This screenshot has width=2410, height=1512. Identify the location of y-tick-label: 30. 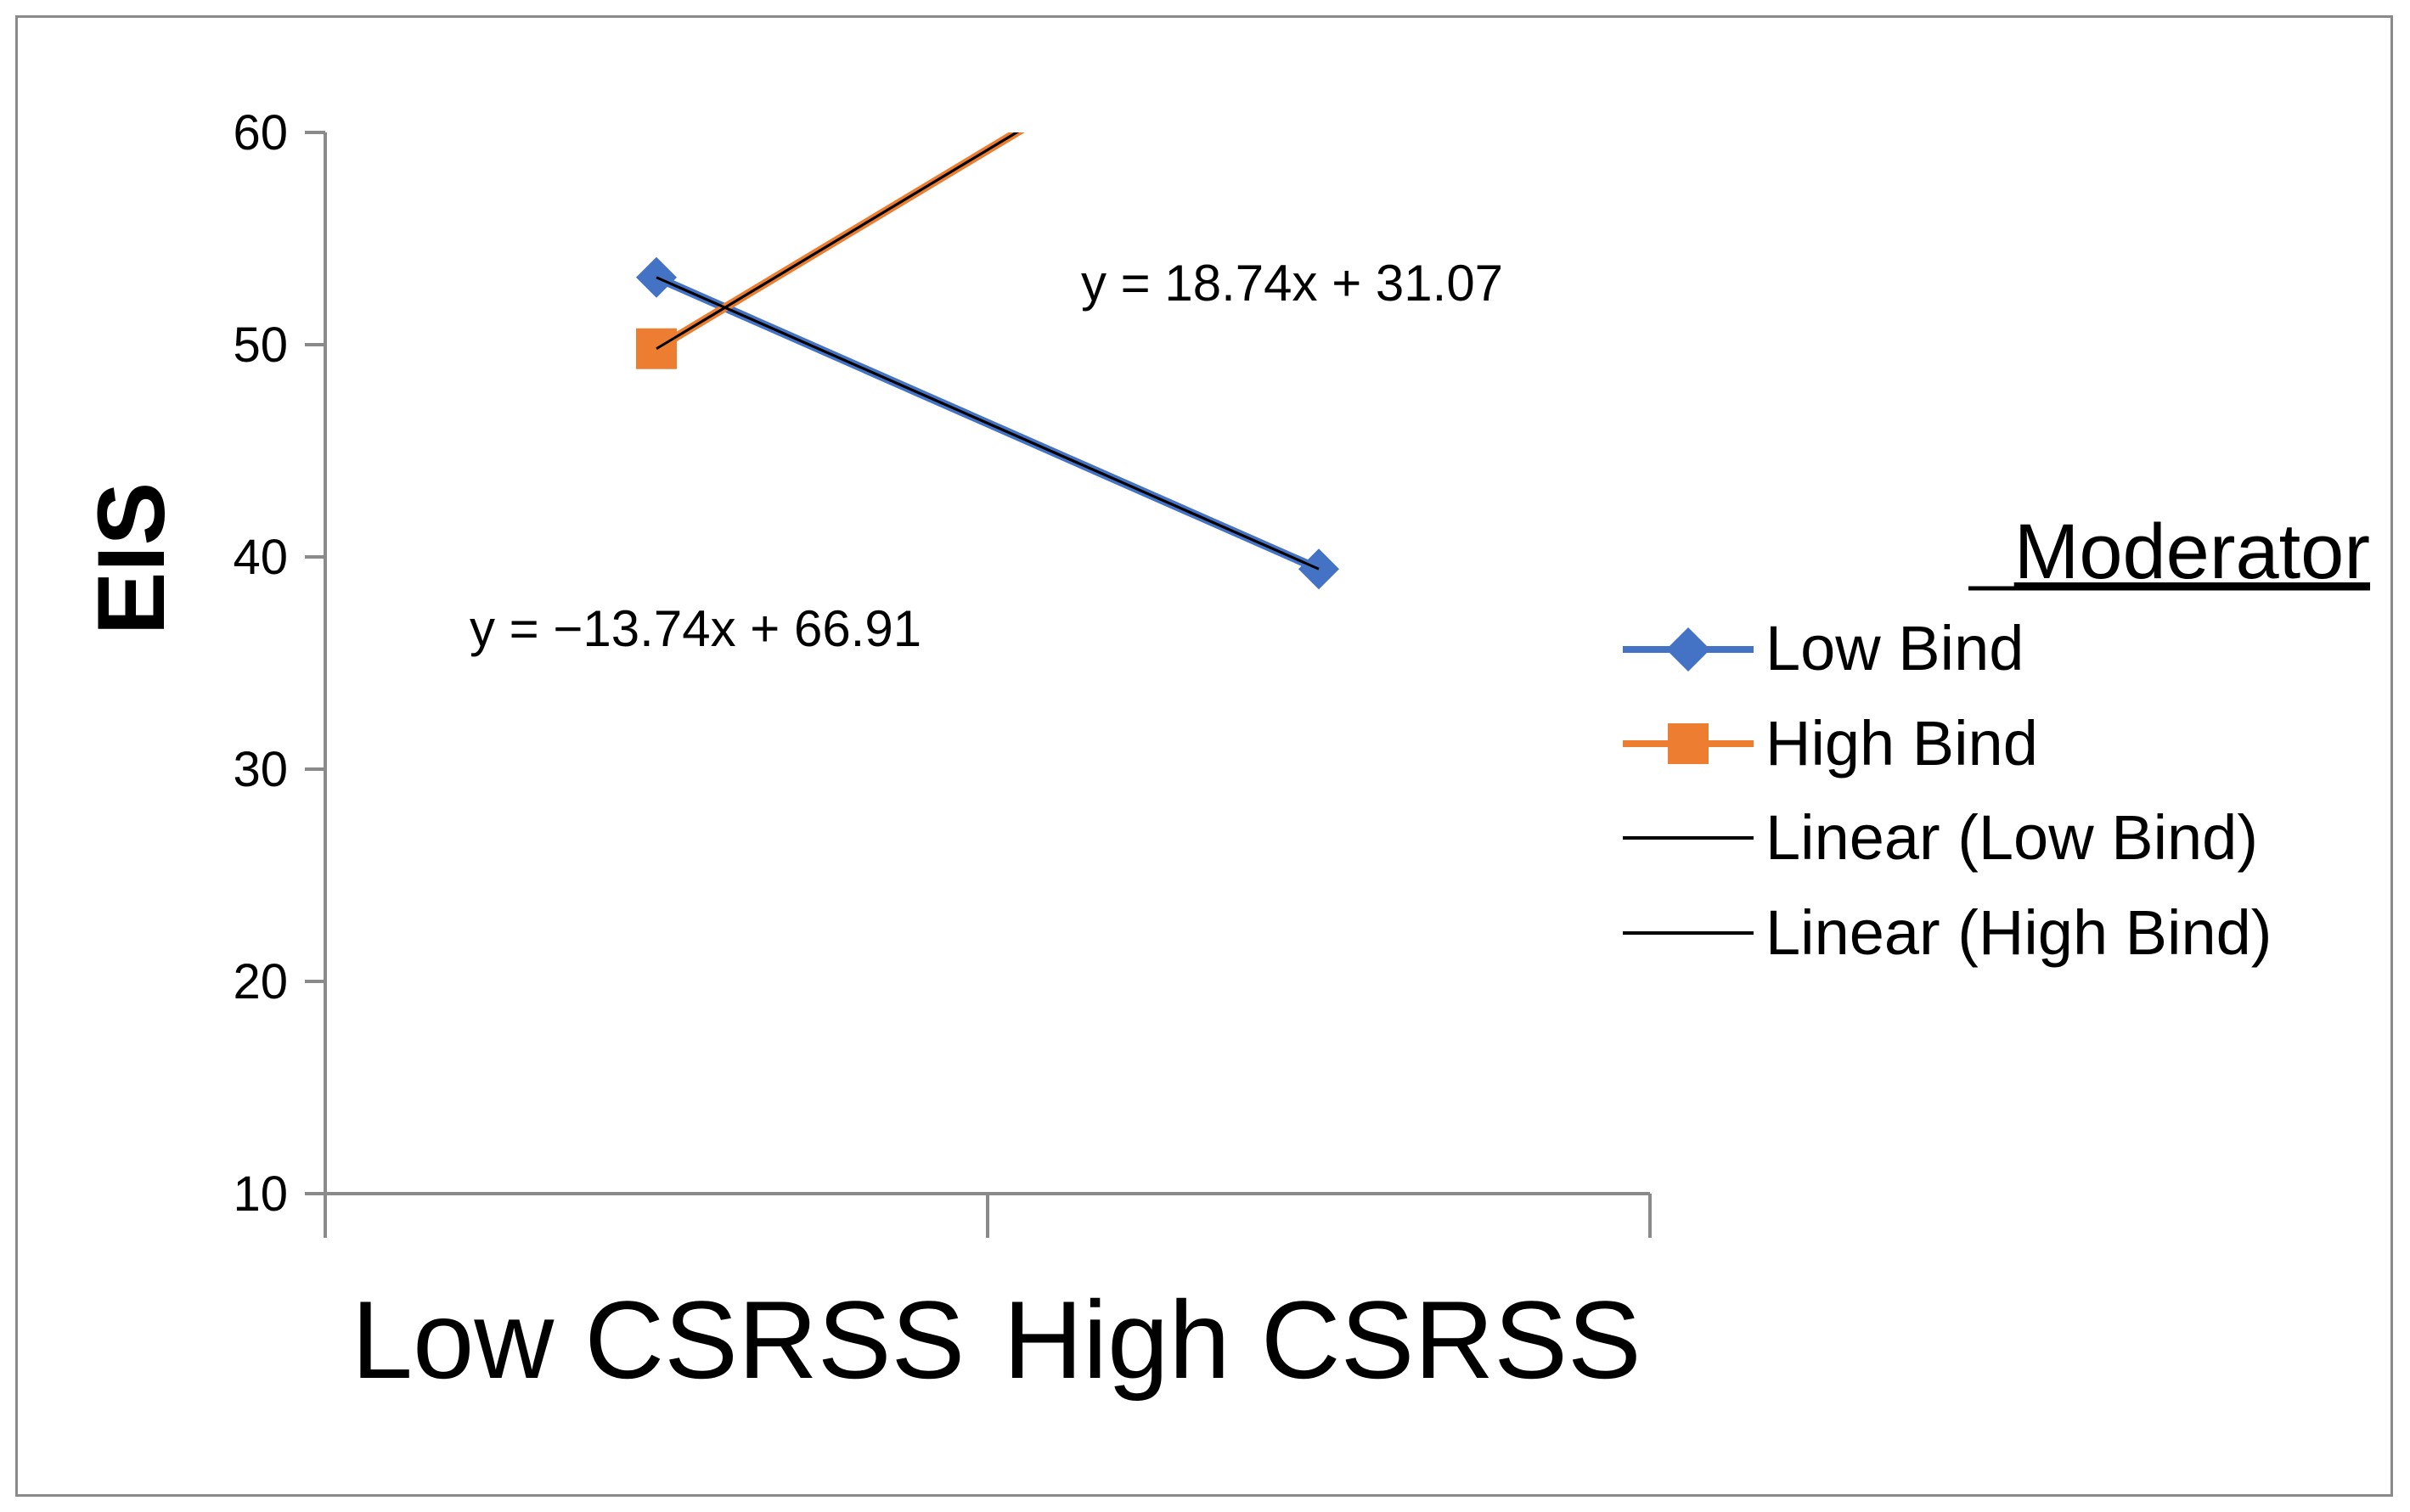
(260, 769).